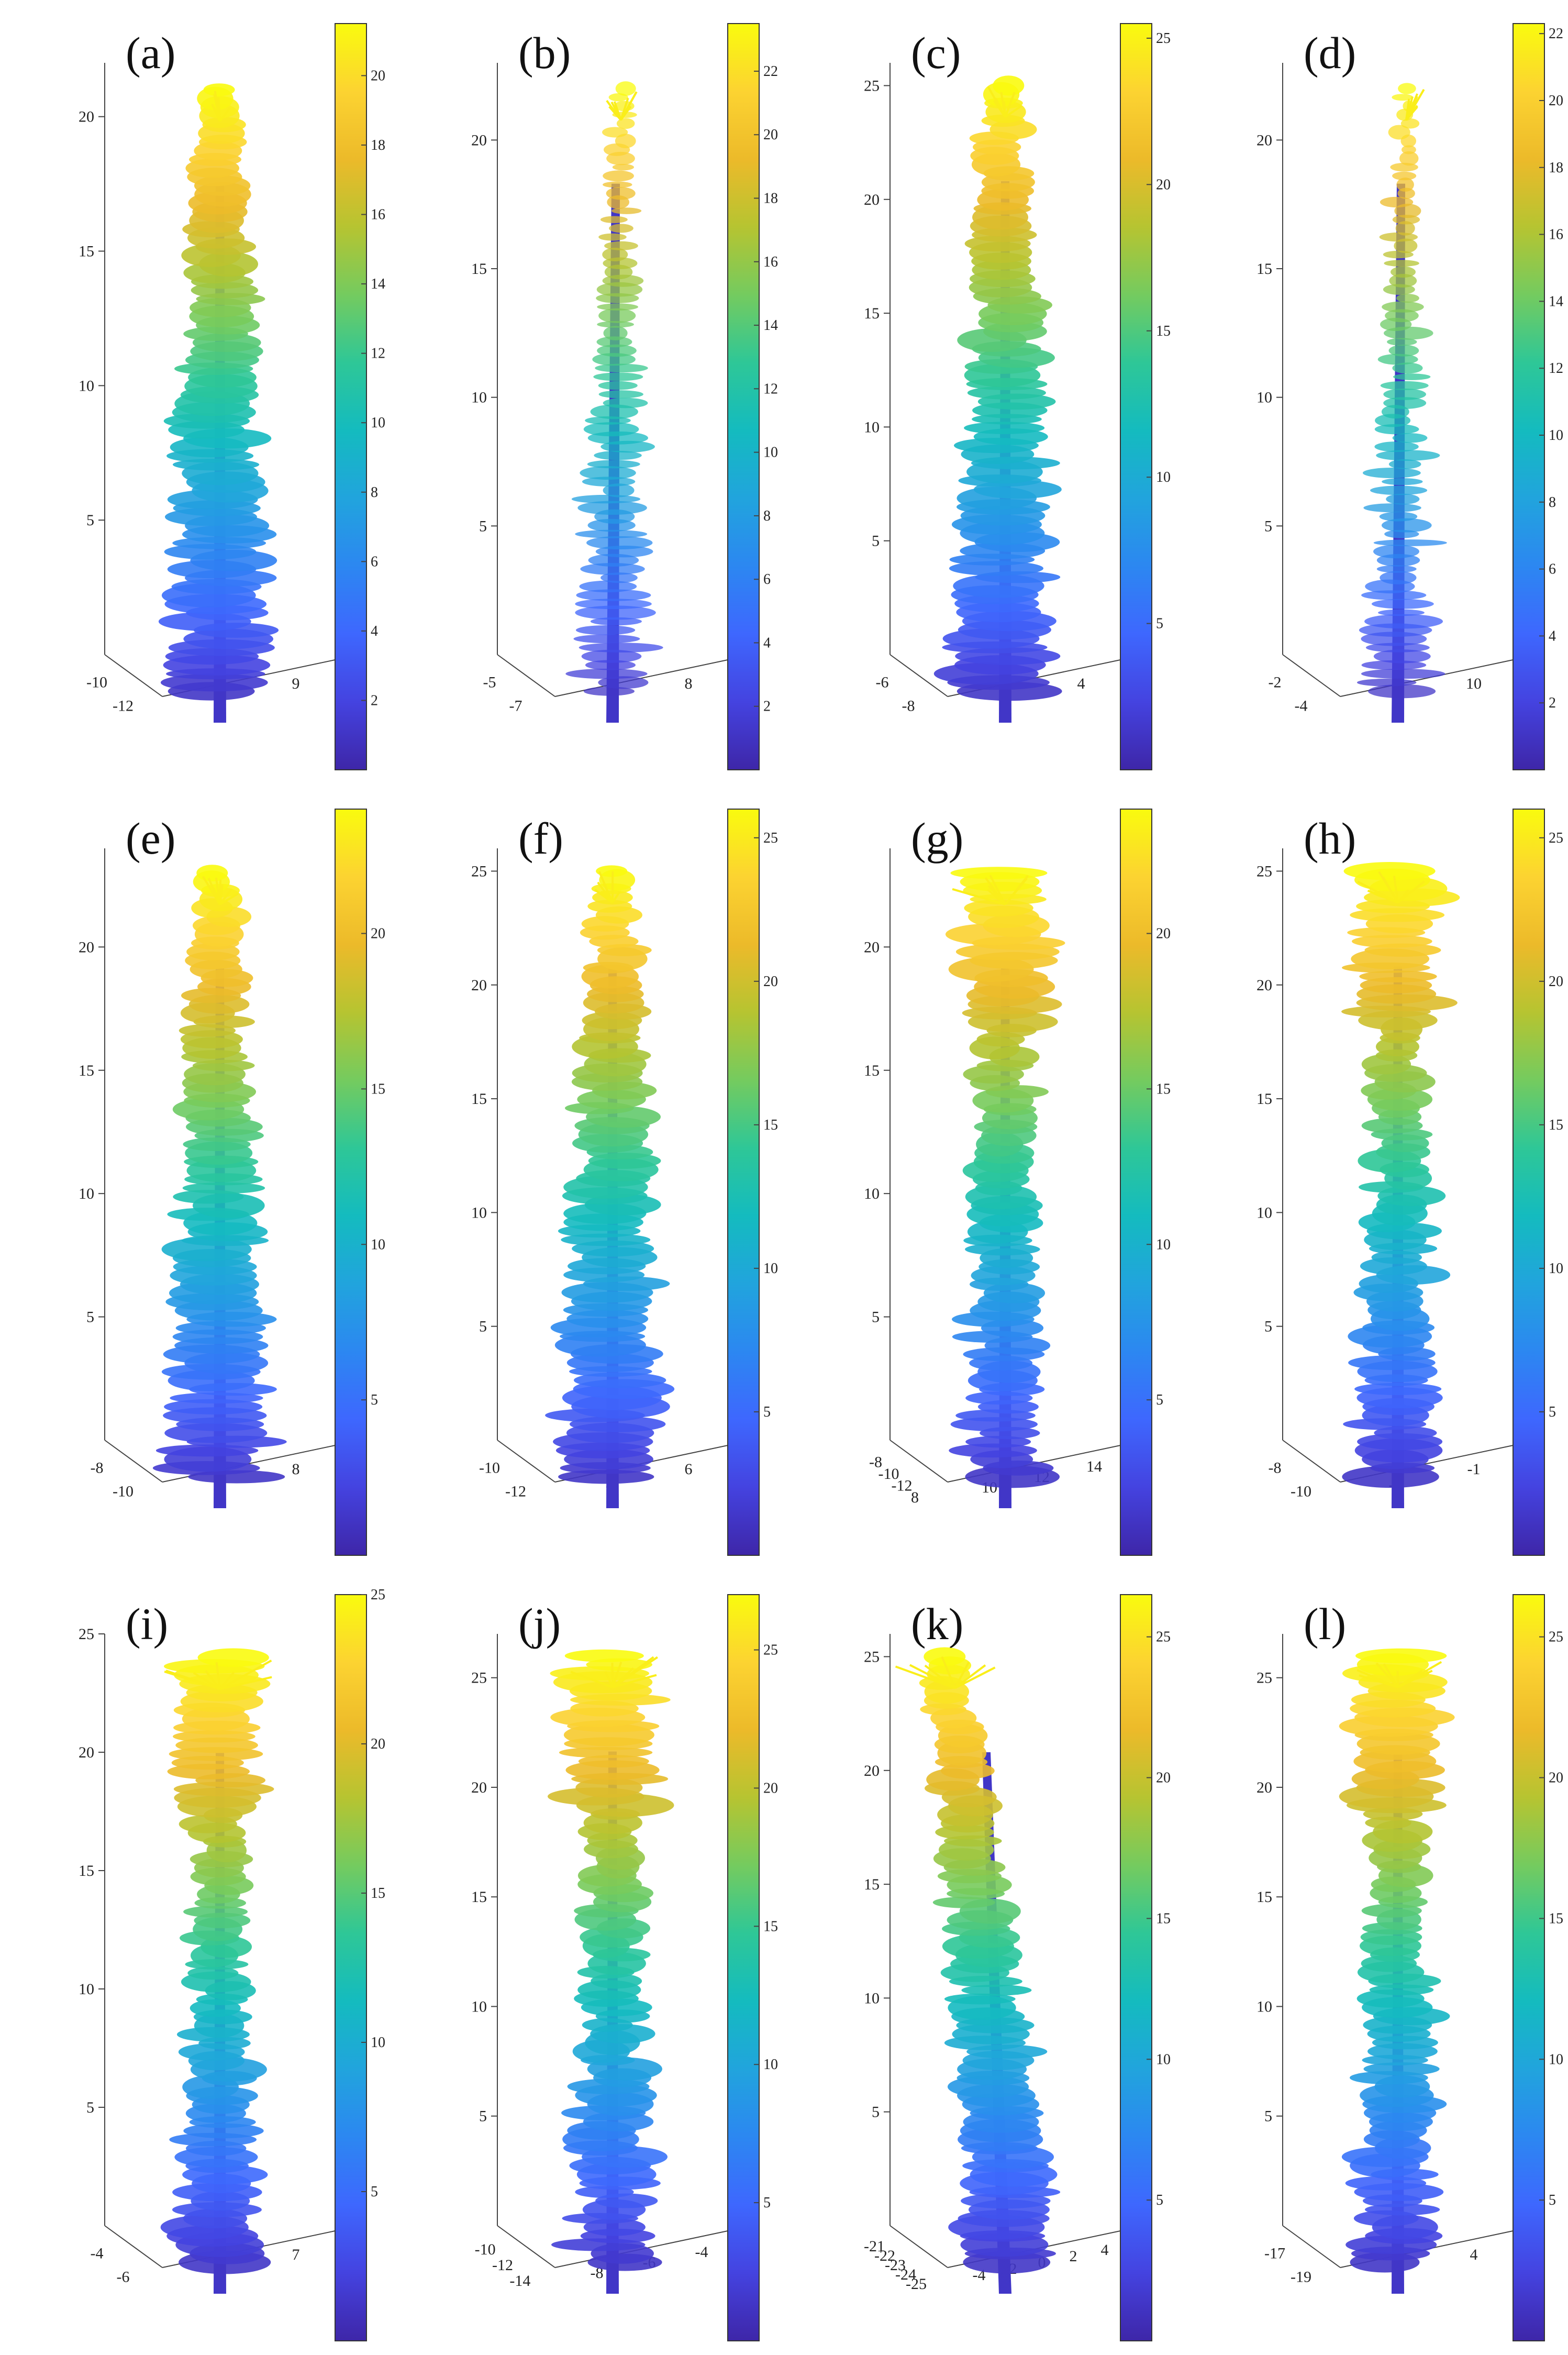 The height and width of the screenshot is (2355, 1568). What do you see at coordinates (874, 2247) in the screenshot?
I see `base-tick-label: -21` at bounding box center [874, 2247].